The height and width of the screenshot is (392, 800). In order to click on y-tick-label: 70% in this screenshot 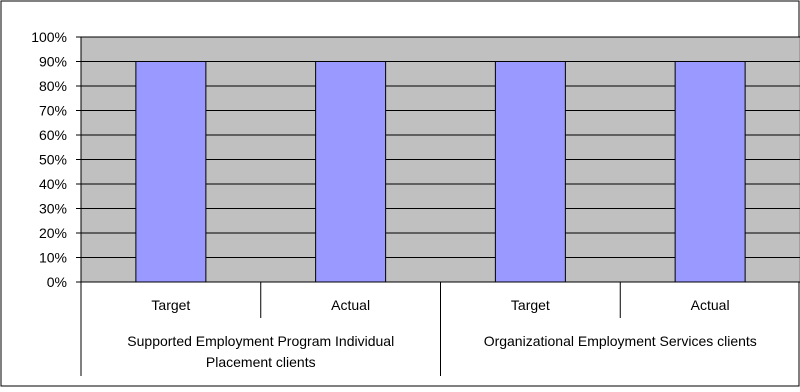, I will do `click(53, 111)`.